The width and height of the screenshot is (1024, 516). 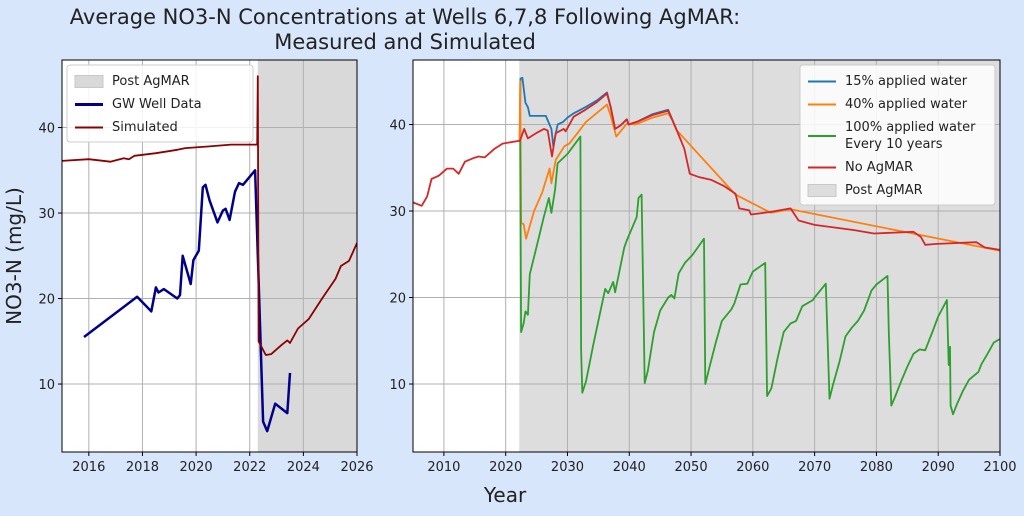 What do you see at coordinates (629, 467) in the screenshot?
I see `x-tick-label: 2040` at bounding box center [629, 467].